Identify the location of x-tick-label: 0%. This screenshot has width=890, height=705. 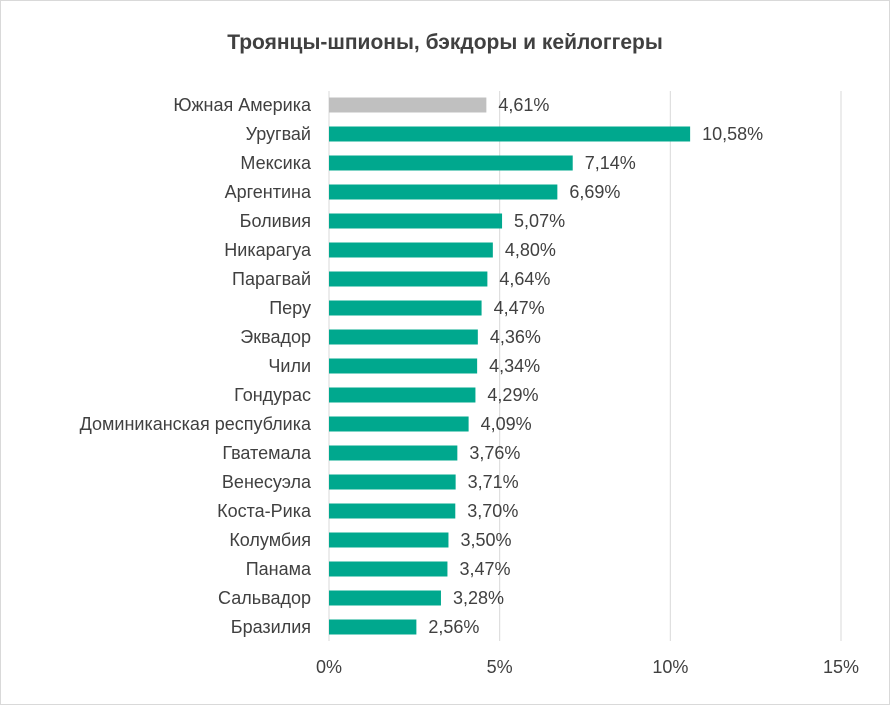
(329, 667).